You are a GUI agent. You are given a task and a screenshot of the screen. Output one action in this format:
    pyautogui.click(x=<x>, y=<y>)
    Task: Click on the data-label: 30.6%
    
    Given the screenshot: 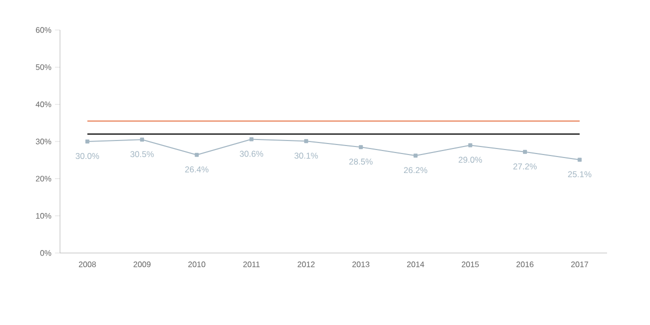 What is the action you would take?
    pyautogui.click(x=252, y=153)
    